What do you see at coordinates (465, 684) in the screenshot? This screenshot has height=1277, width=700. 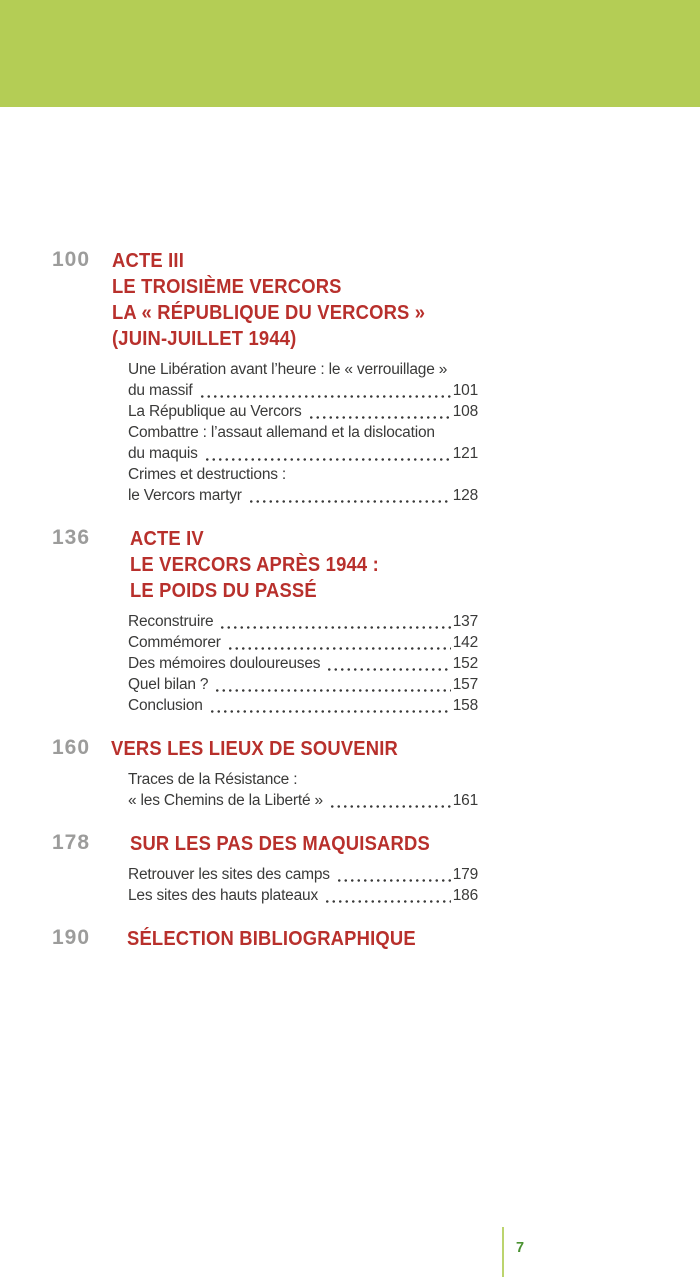 I see `entry-page-number: 157` at bounding box center [465, 684].